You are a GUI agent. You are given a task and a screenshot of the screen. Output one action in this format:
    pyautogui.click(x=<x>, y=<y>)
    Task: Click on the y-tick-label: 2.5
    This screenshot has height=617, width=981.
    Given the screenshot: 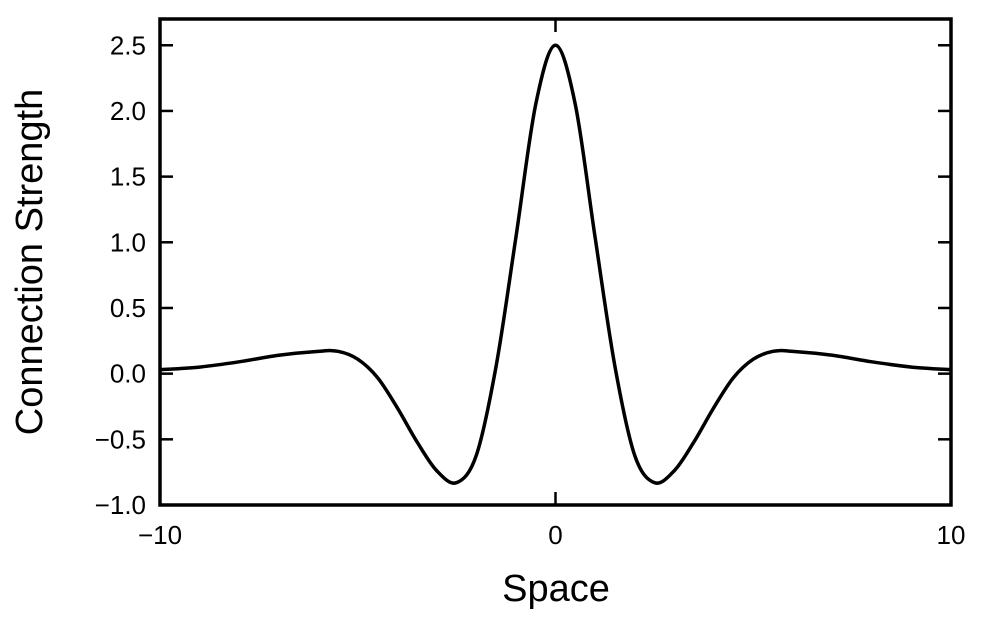 What is the action you would take?
    pyautogui.click(x=128, y=45)
    